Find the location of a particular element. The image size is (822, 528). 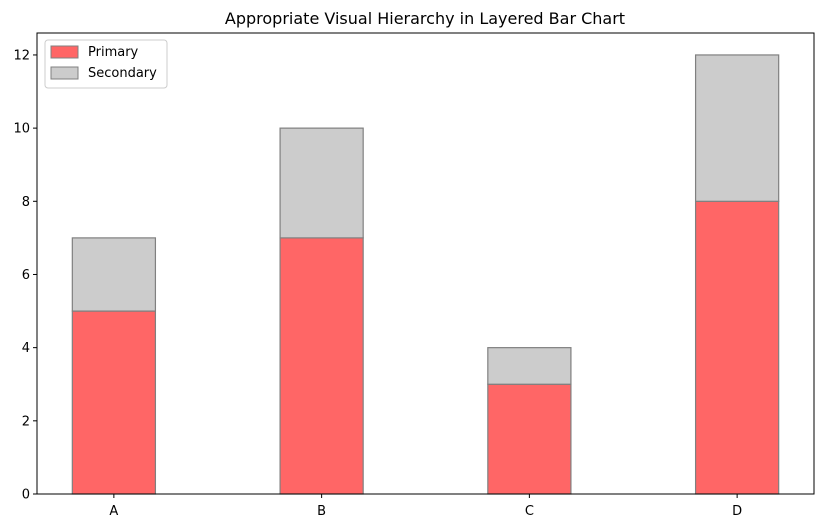

y-tick-label: 2 is located at coordinates (26, 421).